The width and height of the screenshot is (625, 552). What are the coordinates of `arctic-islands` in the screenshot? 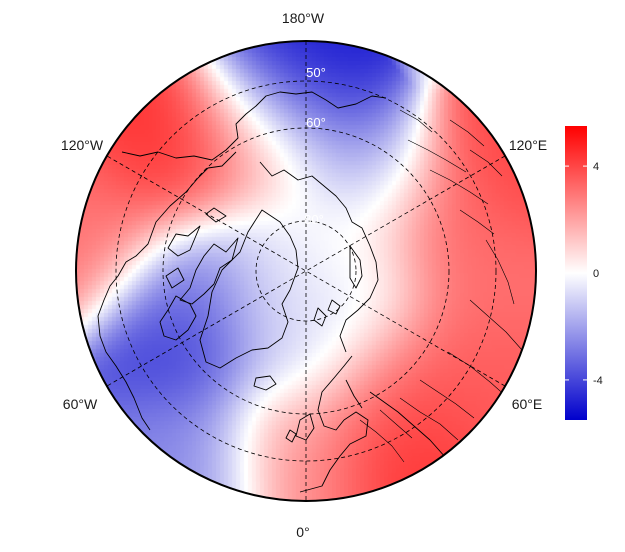 It's located at (338, 286).